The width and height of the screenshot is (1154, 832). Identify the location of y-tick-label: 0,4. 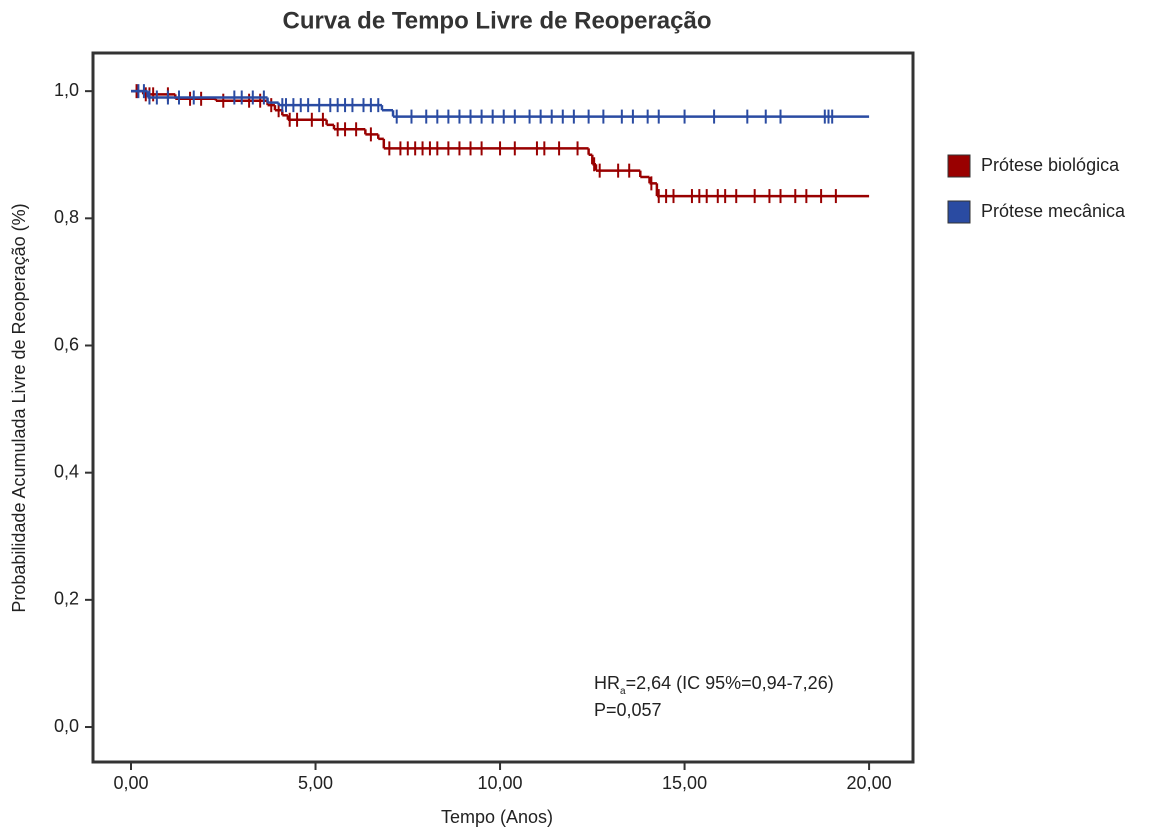
(66, 471).